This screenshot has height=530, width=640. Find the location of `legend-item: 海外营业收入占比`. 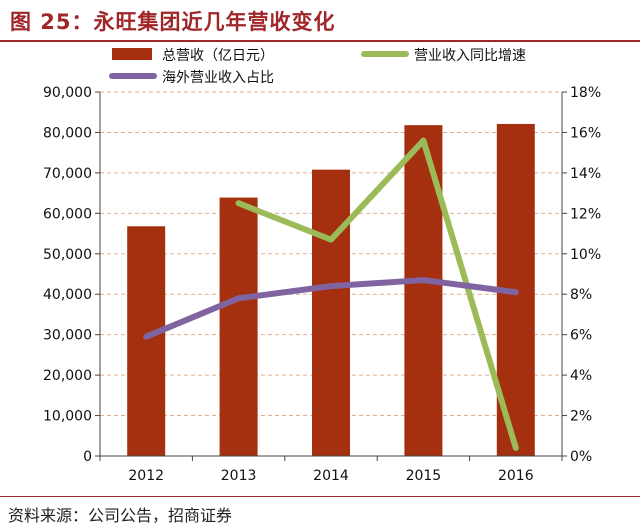

legend-item: 海外营业收入占比 is located at coordinates (191, 78).